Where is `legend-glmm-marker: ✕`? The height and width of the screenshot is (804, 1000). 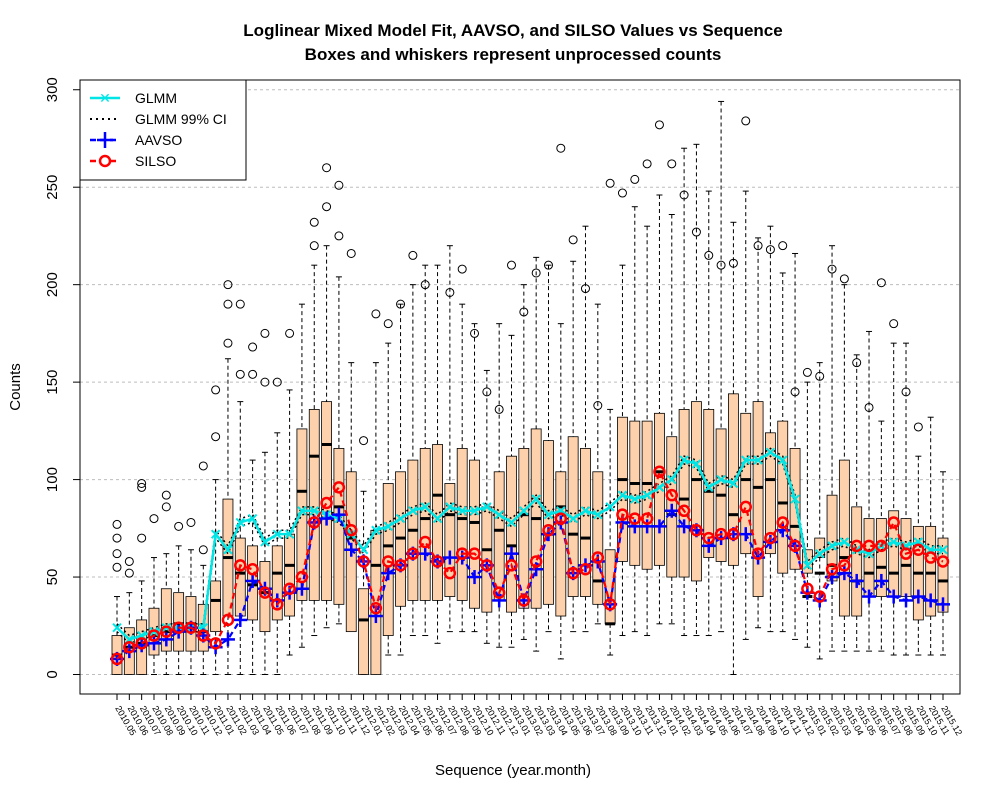 legend-glmm-marker: ✕ is located at coordinates (105, 98).